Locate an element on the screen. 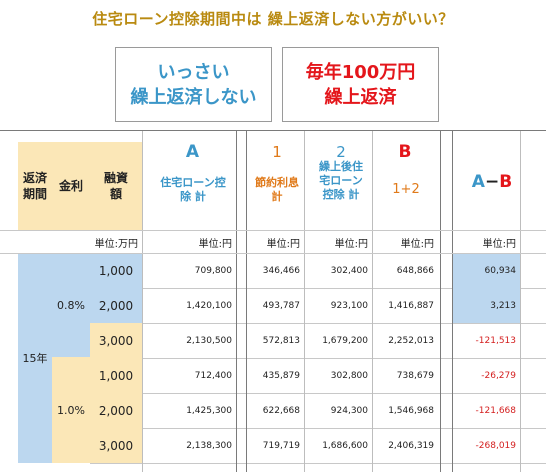  cell-c2: 302,400 is located at coordinates (349, 270).